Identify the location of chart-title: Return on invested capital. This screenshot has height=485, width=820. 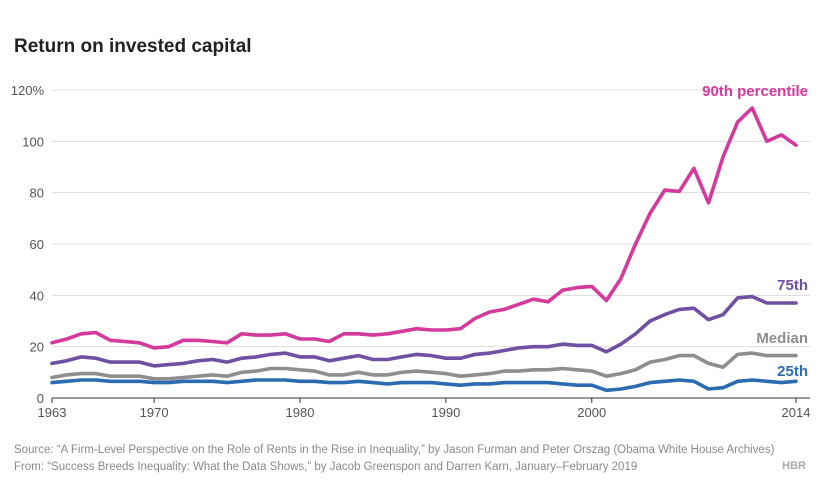
(133, 46).